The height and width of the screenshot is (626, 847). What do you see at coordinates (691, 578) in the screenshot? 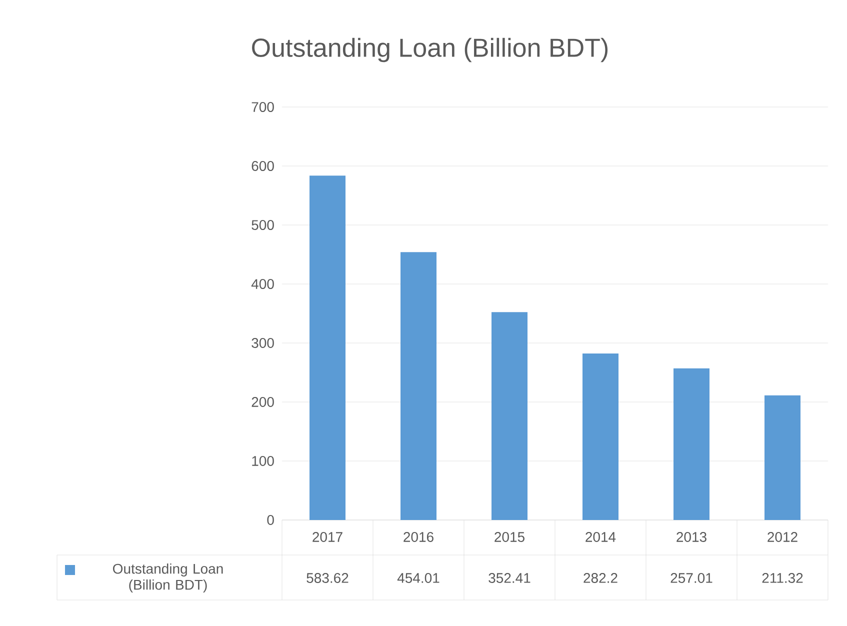
I see `data-label: 257.01` at bounding box center [691, 578].